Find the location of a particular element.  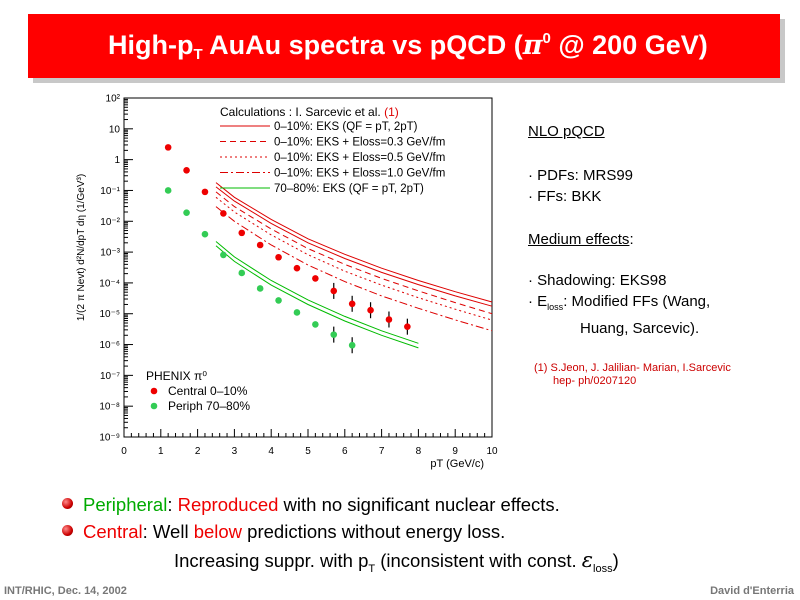

y-tick-label: 10⁻⁴ is located at coordinates (109, 283).